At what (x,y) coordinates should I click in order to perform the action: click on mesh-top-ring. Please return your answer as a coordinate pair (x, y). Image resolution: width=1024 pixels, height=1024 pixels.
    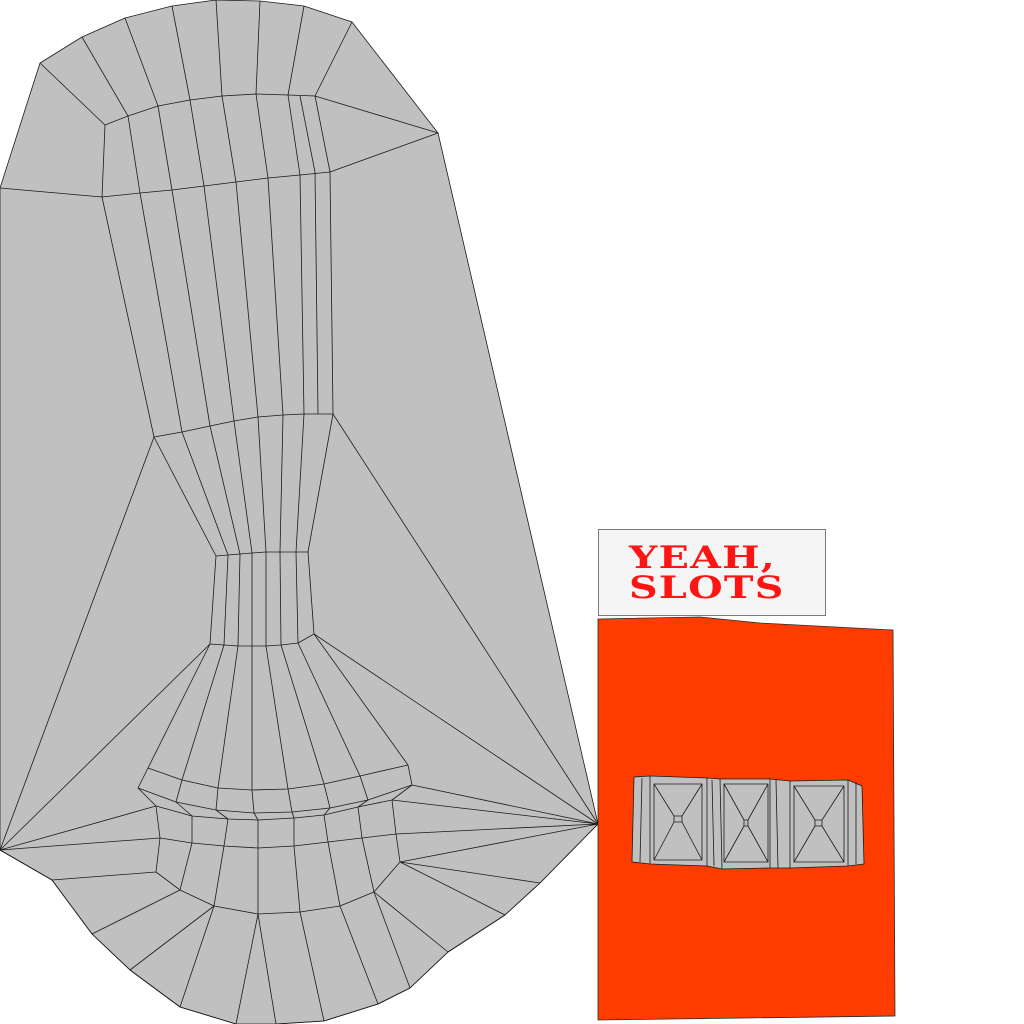
    Looking at the image, I should click on (210, 109).